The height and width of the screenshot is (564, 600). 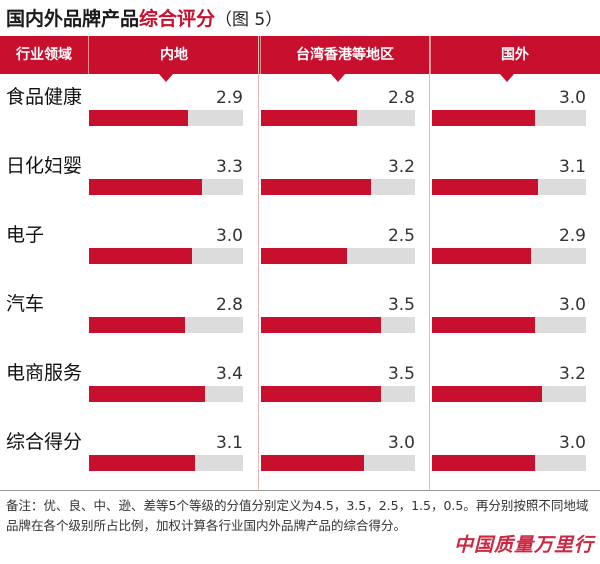 What do you see at coordinates (44, 97) in the screenshot?
I see `category-label: 食品健康` at bounding box center [44, 97].